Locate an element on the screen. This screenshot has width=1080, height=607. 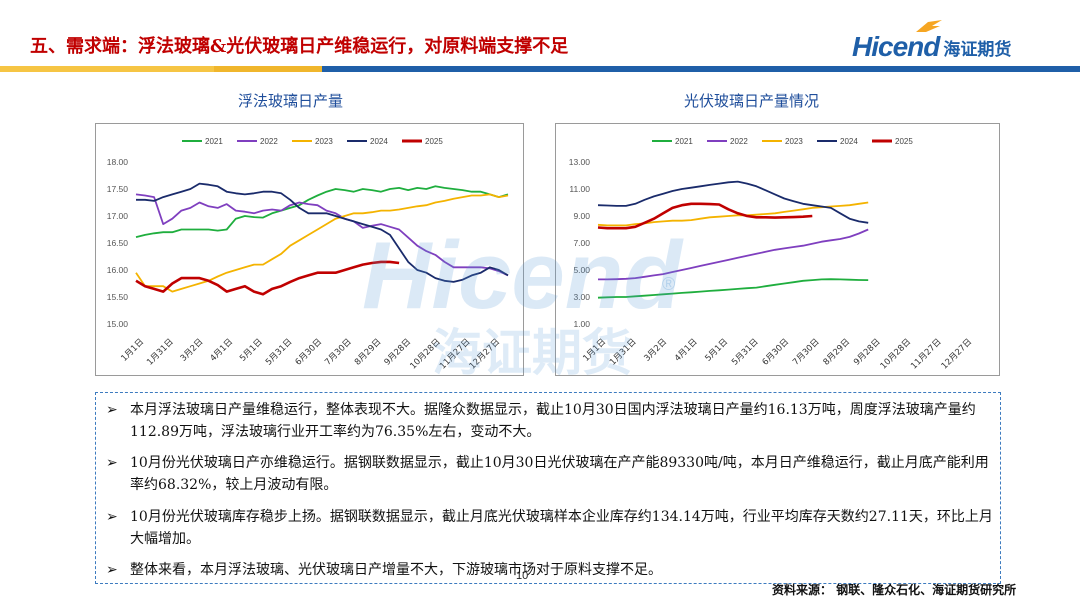
company-logo: Hicend 海证期货 is located at coordinates (932, 42).